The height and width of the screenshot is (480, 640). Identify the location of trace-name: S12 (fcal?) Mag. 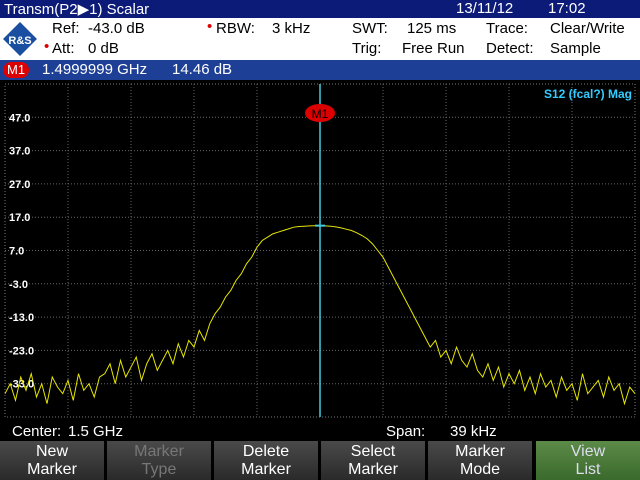
(588, 94).